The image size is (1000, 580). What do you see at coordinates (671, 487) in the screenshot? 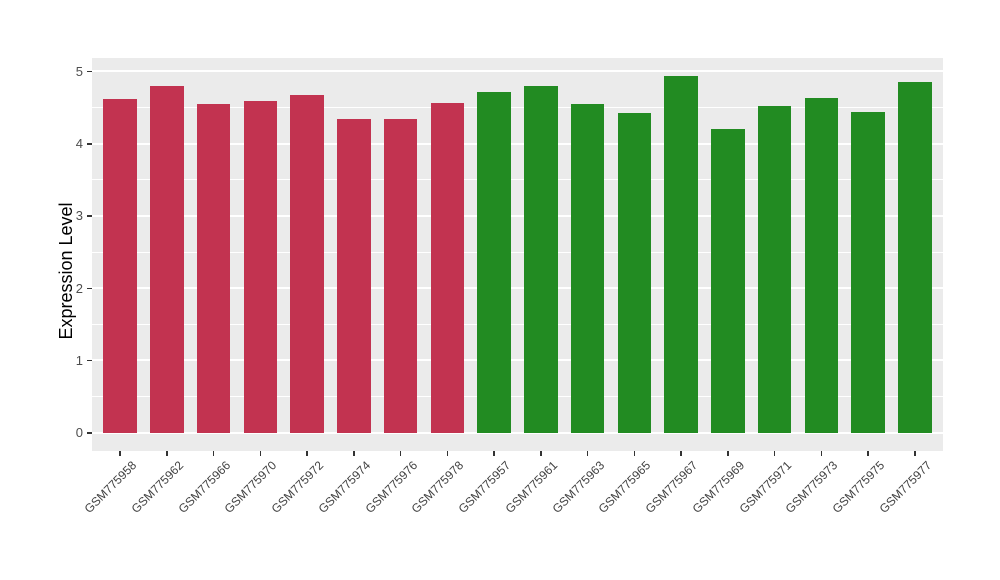
I see `x-tick-label: GSM775967` at bounding box center [671, 487].